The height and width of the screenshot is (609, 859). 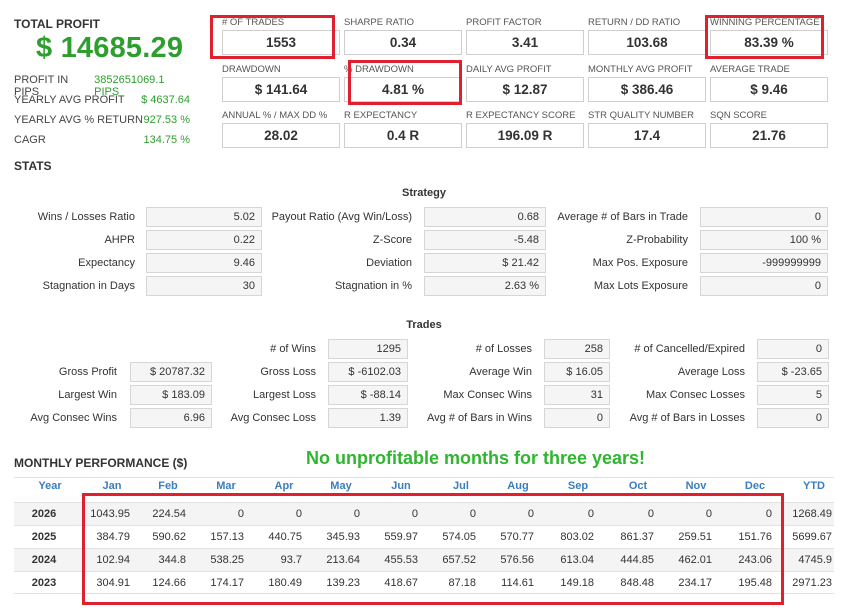 I want to click on cell: 384.79, so click(x=113, y=537).